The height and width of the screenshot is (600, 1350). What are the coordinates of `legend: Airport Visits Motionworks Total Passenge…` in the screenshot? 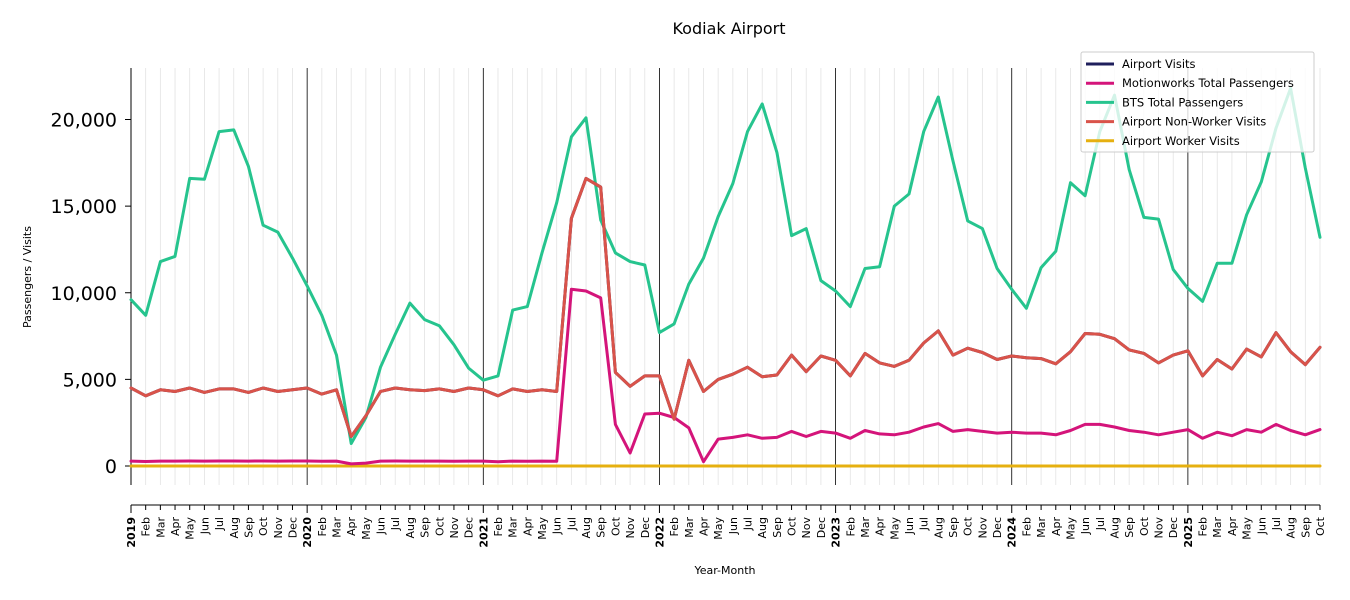 It's located at (1197, 102).